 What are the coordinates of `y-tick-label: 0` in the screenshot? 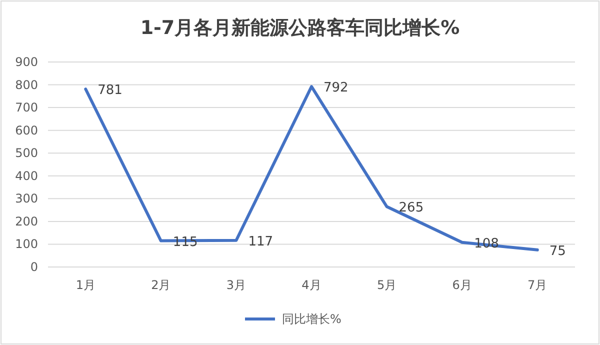 It's located at (34, 267).